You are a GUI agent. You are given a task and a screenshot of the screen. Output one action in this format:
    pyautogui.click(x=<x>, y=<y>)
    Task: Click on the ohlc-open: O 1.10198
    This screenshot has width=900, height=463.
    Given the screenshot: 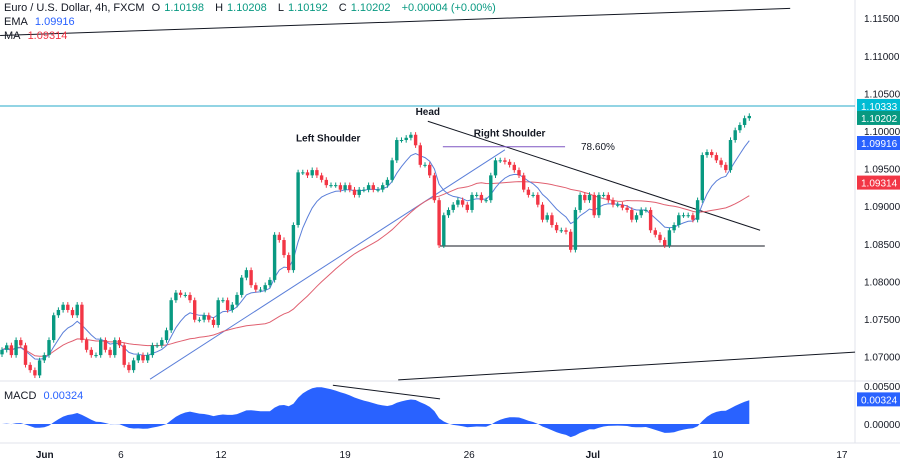 What is the action you would take?
    pyautogui.click(x=177, y=8)
    